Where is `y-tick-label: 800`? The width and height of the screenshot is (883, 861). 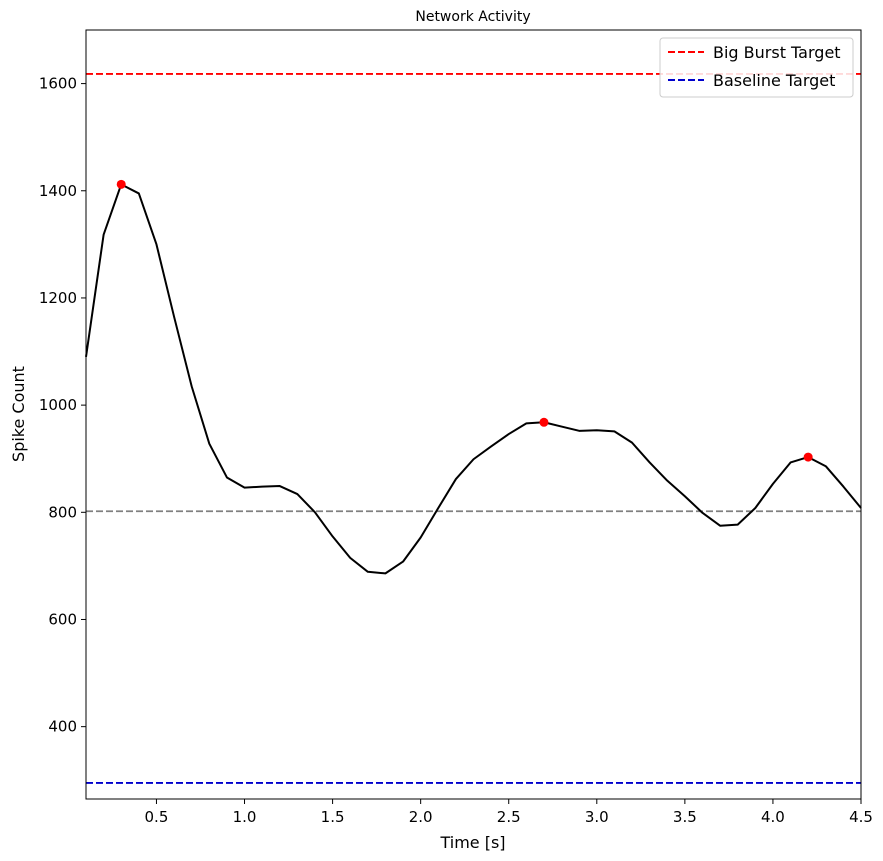
y-tick-label: 800 is located at coordinates (62, 512).